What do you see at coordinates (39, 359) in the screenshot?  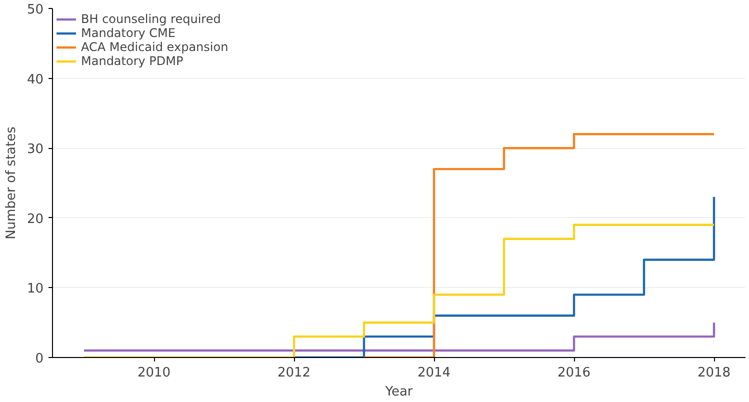 I see `y-tick-label: 0` at bounding box center [39, 359].